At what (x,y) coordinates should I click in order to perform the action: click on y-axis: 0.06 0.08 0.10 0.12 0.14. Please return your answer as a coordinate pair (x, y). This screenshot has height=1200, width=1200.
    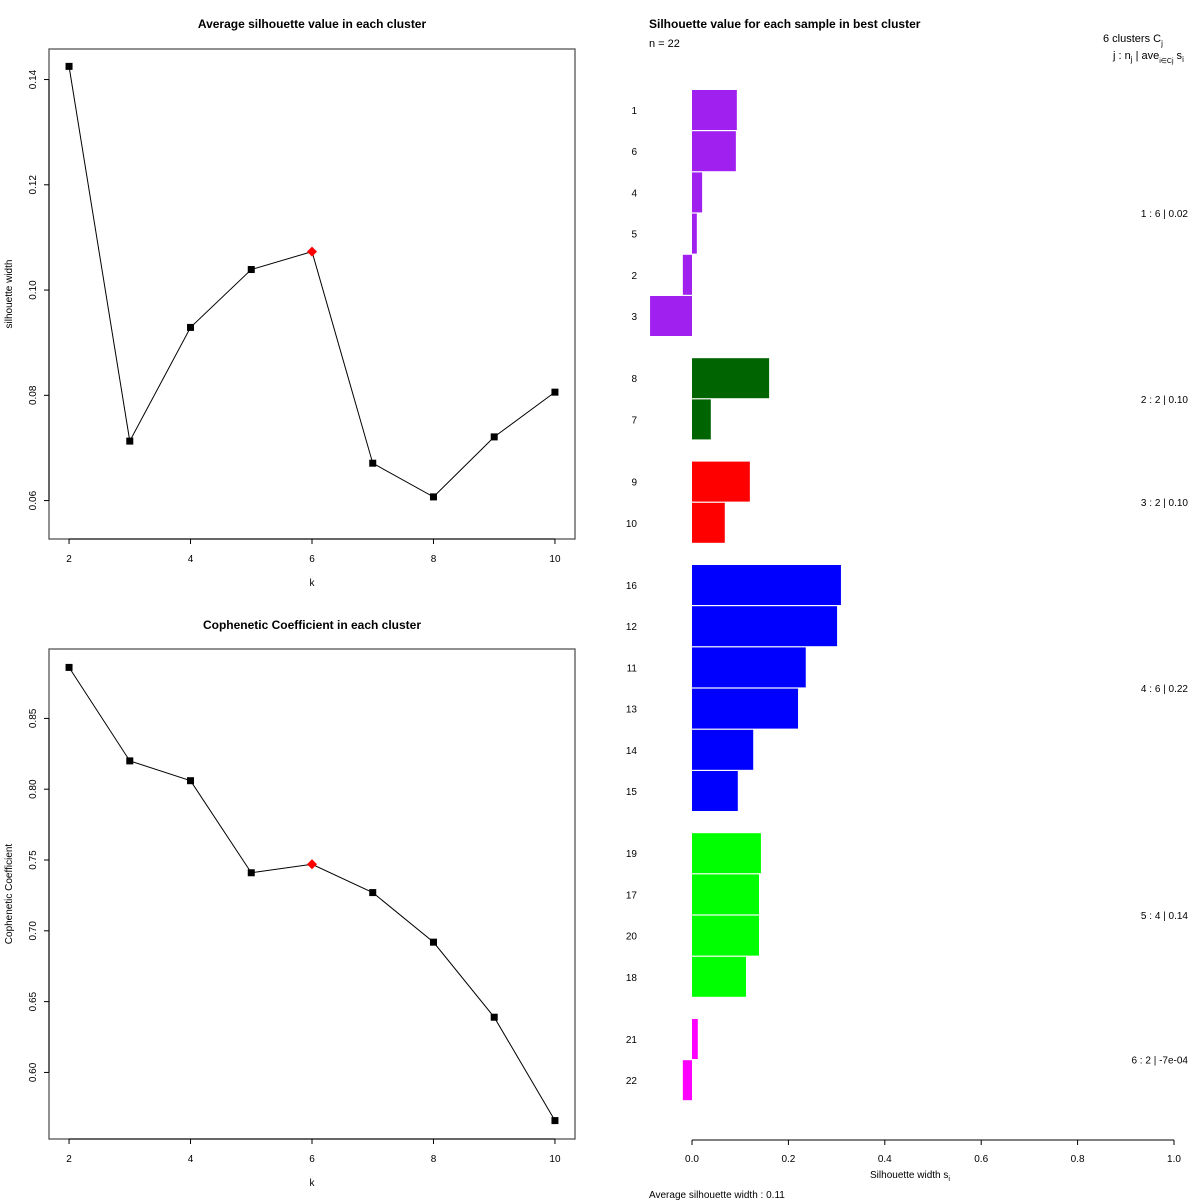
    Looking at the image, I should click on (39, 289).